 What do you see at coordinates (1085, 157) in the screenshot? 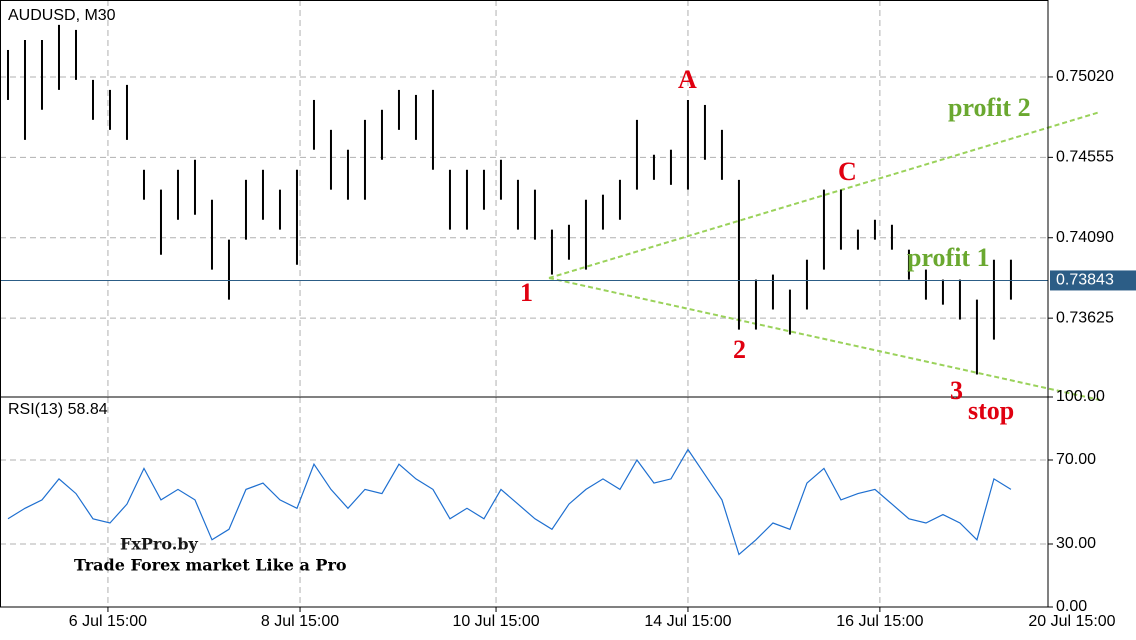
I see `y-tick-label: 0.74555` at bounding box center [1085, 157].